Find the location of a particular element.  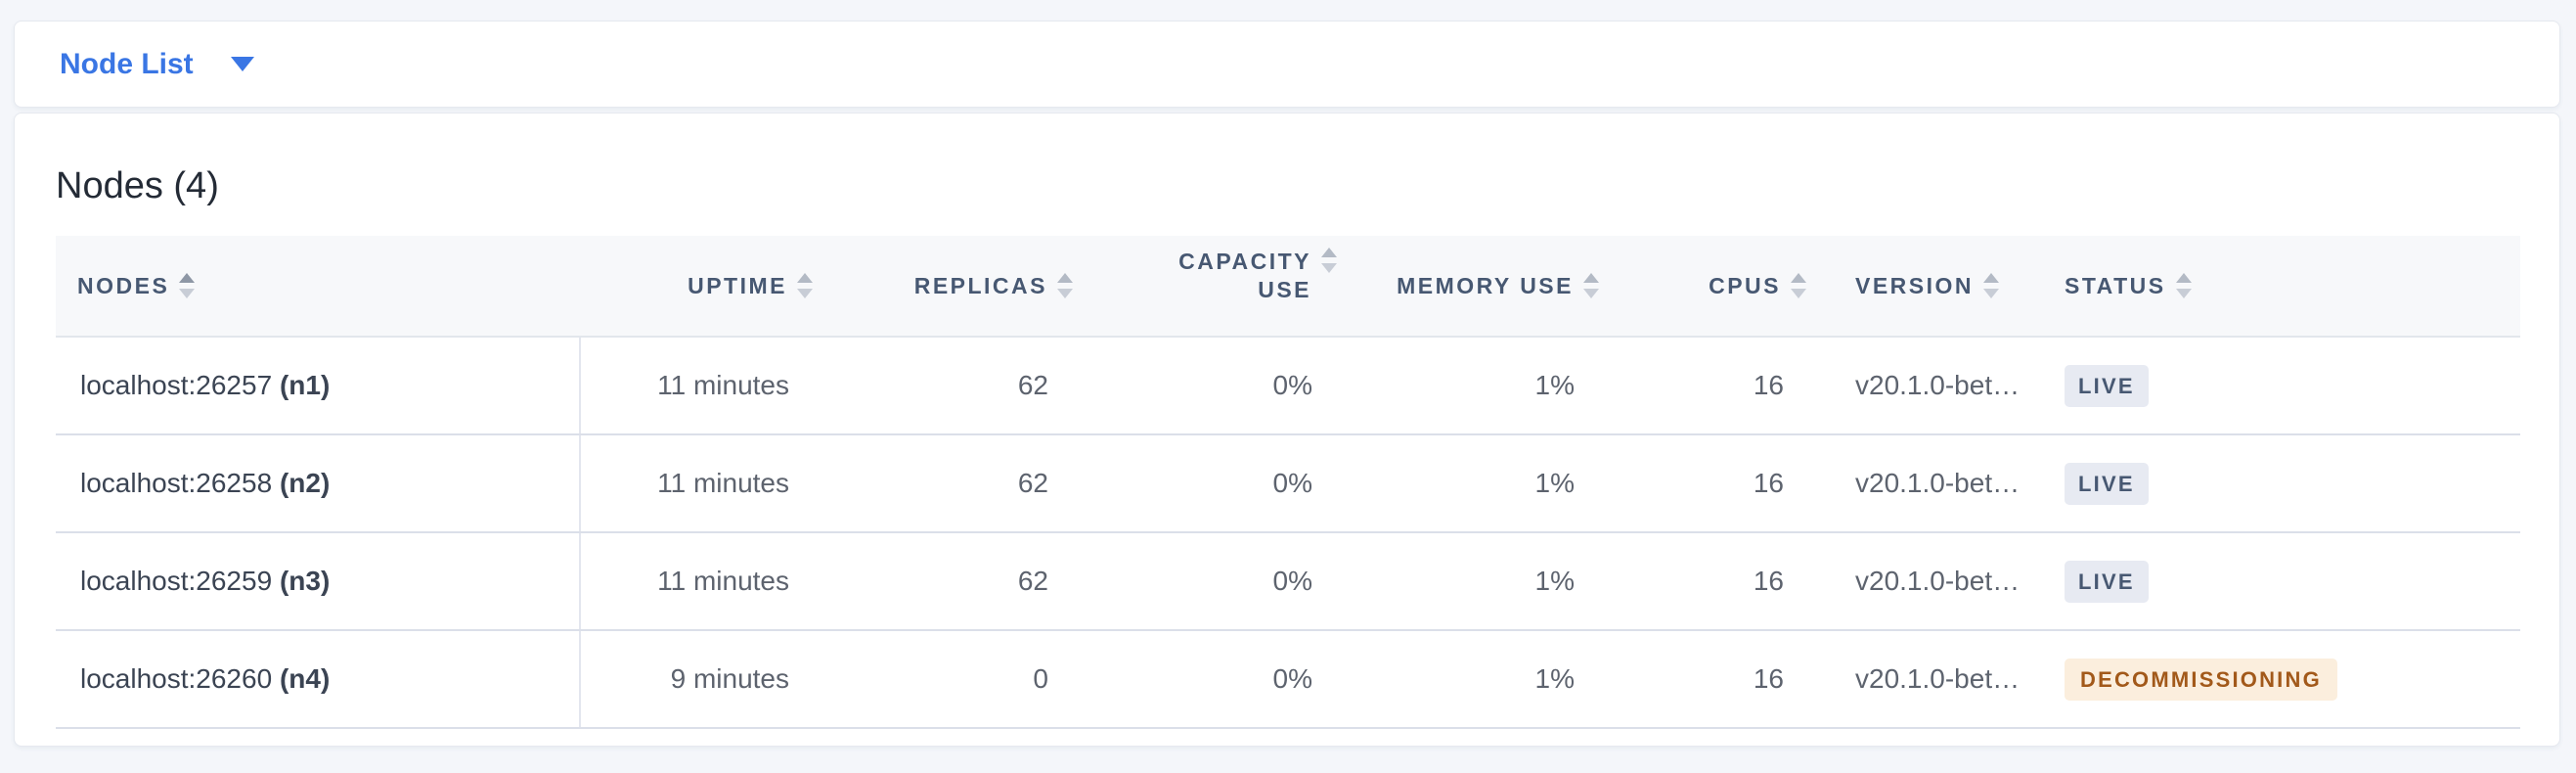

column-header-memory-use-label: MEMORY USE is located at coordinates (1485, 285).